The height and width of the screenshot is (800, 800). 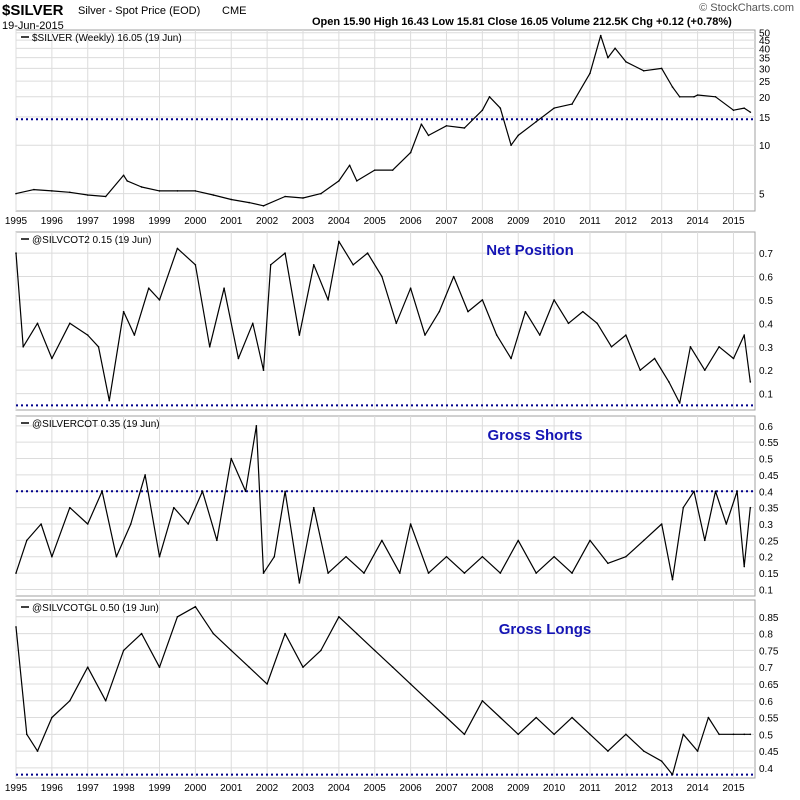 I want to click on x-tick-label: 1998, so click(x=123, y=221).